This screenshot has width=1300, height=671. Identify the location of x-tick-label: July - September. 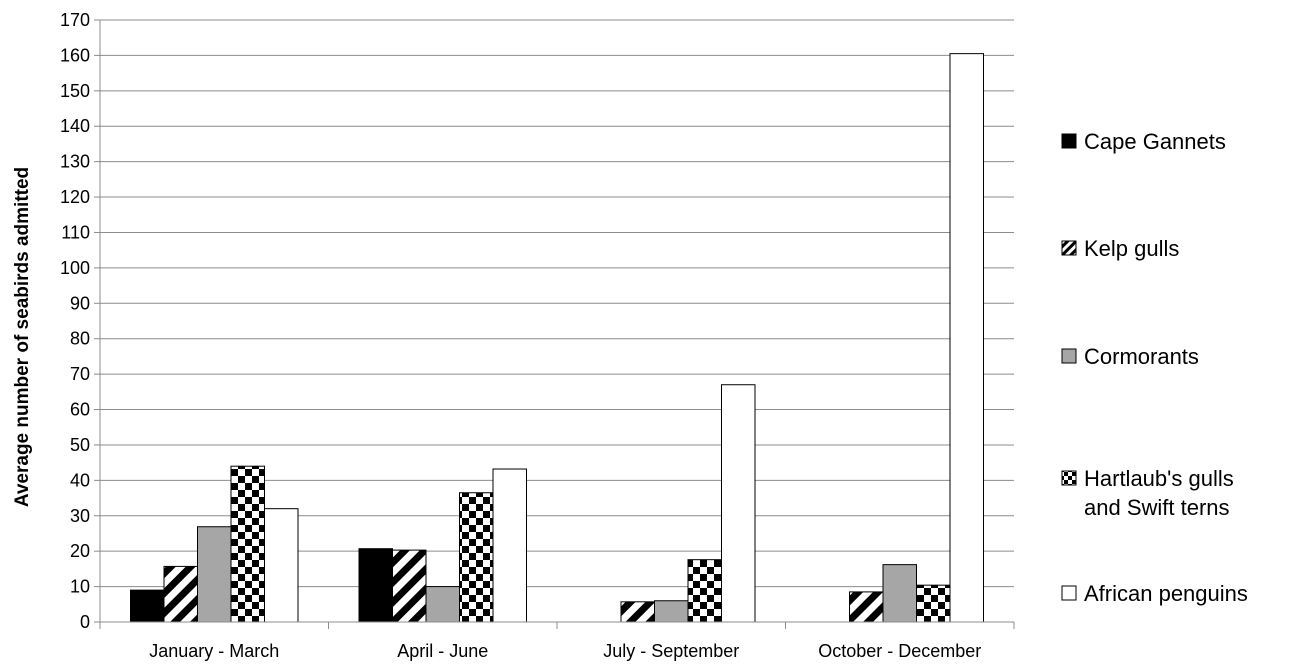
(671, 651).